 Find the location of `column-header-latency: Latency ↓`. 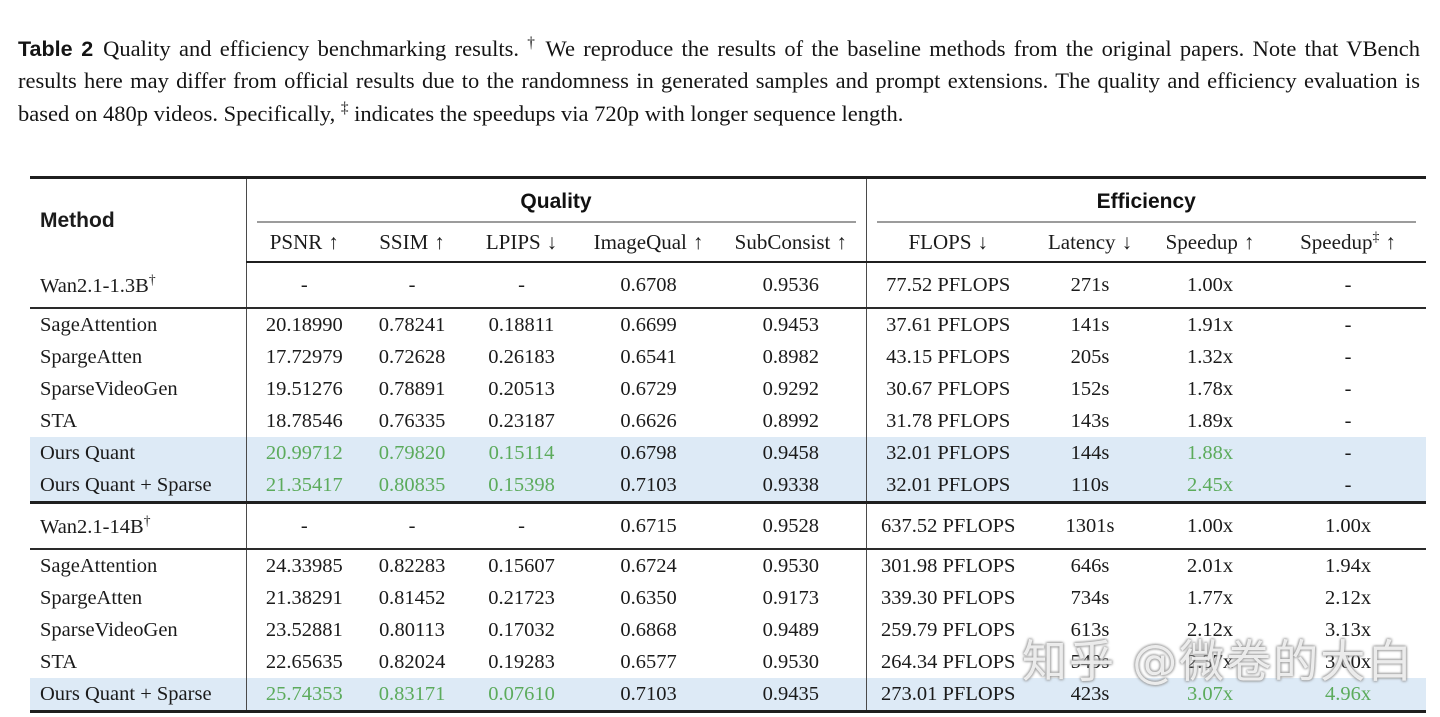

column-header-latency: Latency ↓ is located at coordinates (1090, 243).